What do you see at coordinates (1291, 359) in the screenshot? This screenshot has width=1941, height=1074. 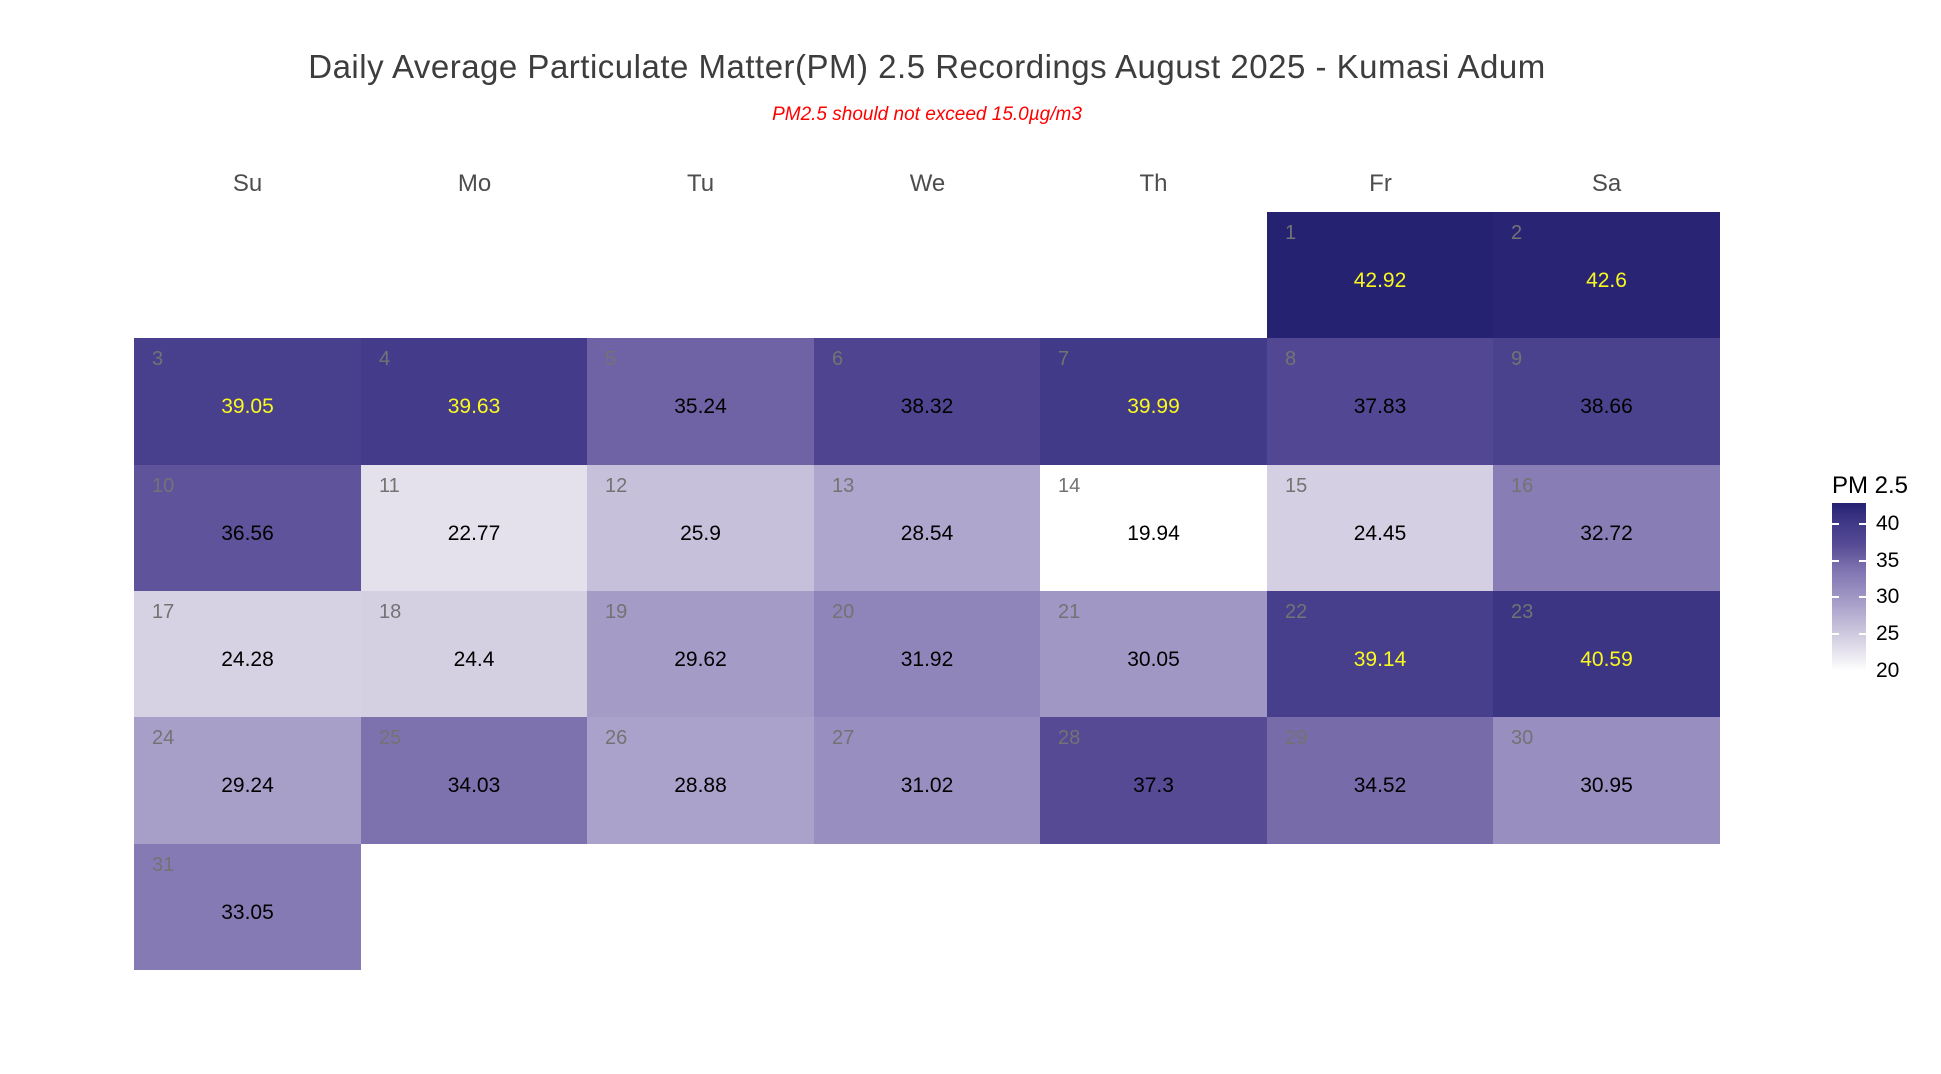 I see `day-number: 8` at bounding box center [1291, 359].